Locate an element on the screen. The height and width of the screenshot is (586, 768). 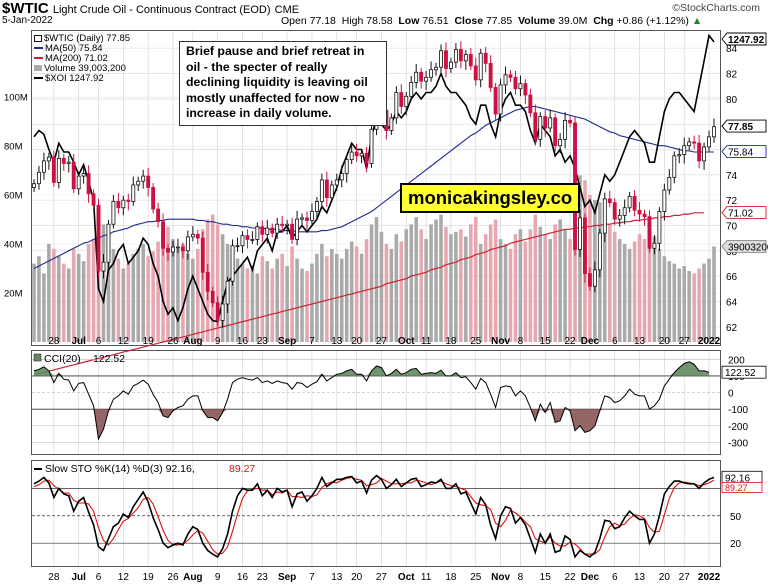
x-tick-label-price: 28 is located at coordinates (54, 341).